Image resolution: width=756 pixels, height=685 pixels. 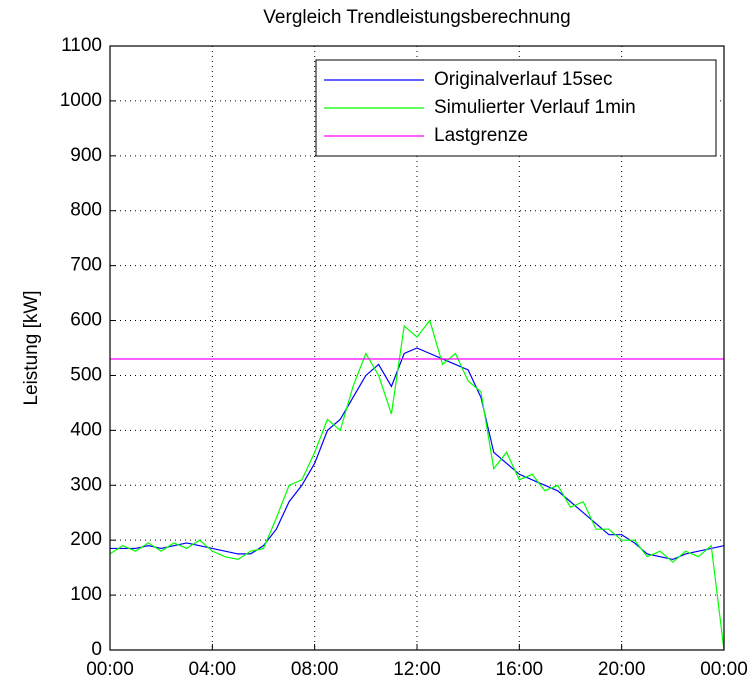 I want to click on x-tick-label: 04:00, so click(x=213, y=669).